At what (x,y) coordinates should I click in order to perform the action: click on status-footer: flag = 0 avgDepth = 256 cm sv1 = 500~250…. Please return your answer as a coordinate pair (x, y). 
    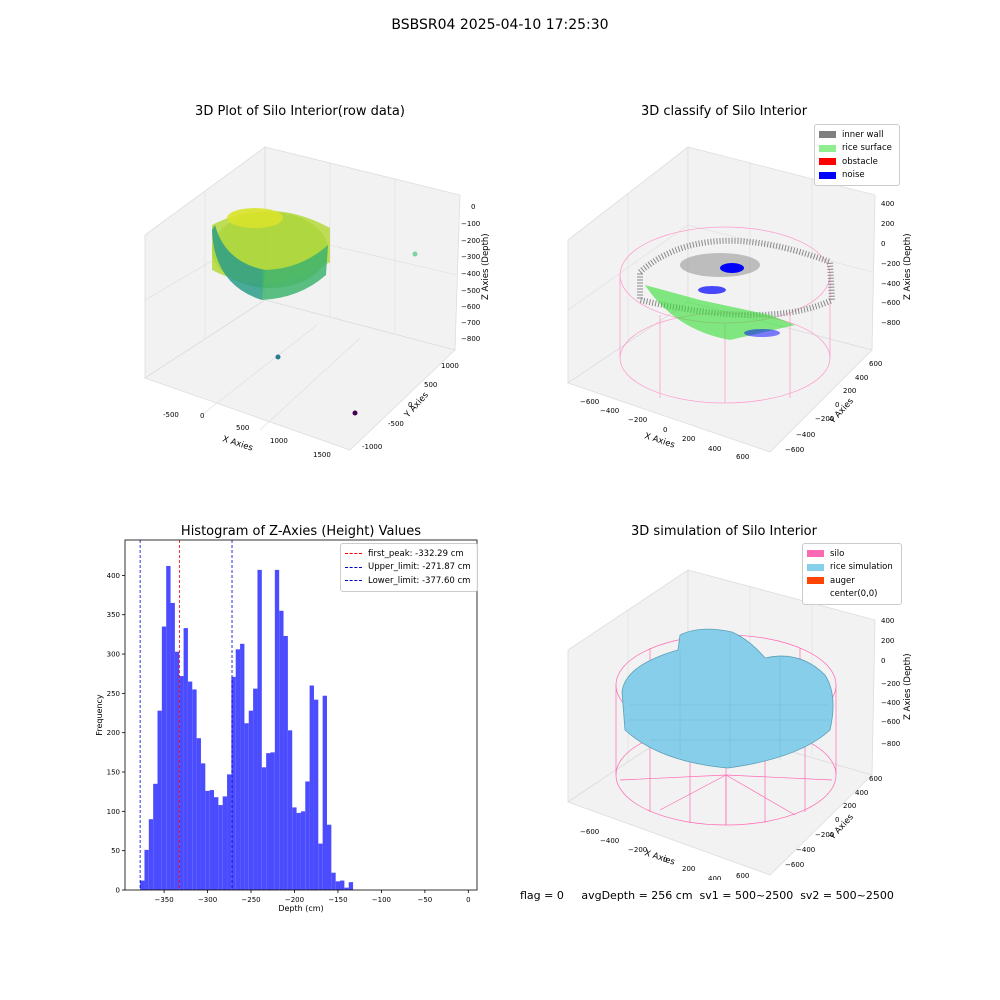
    Looking at the image, I should click on (707, 895).